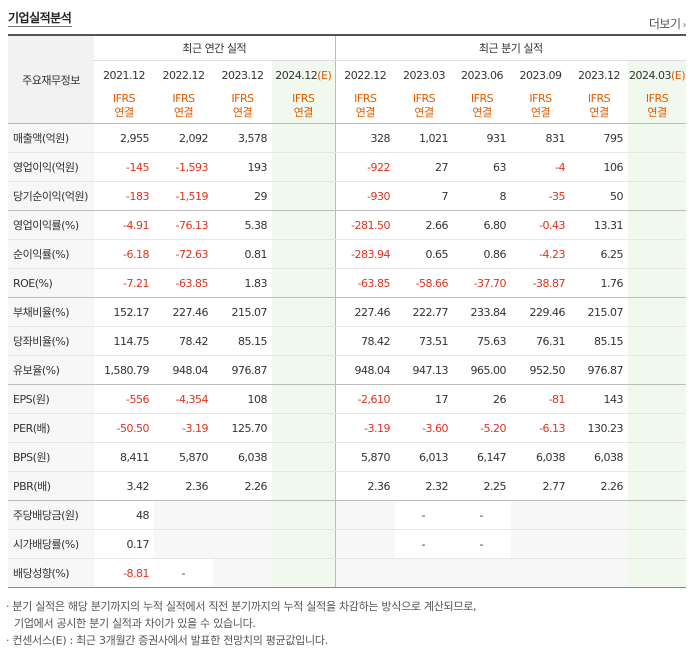 The height and width of the screenshot is (649, 694). I want to click on table-cell: 6,147, so click(482, 457).